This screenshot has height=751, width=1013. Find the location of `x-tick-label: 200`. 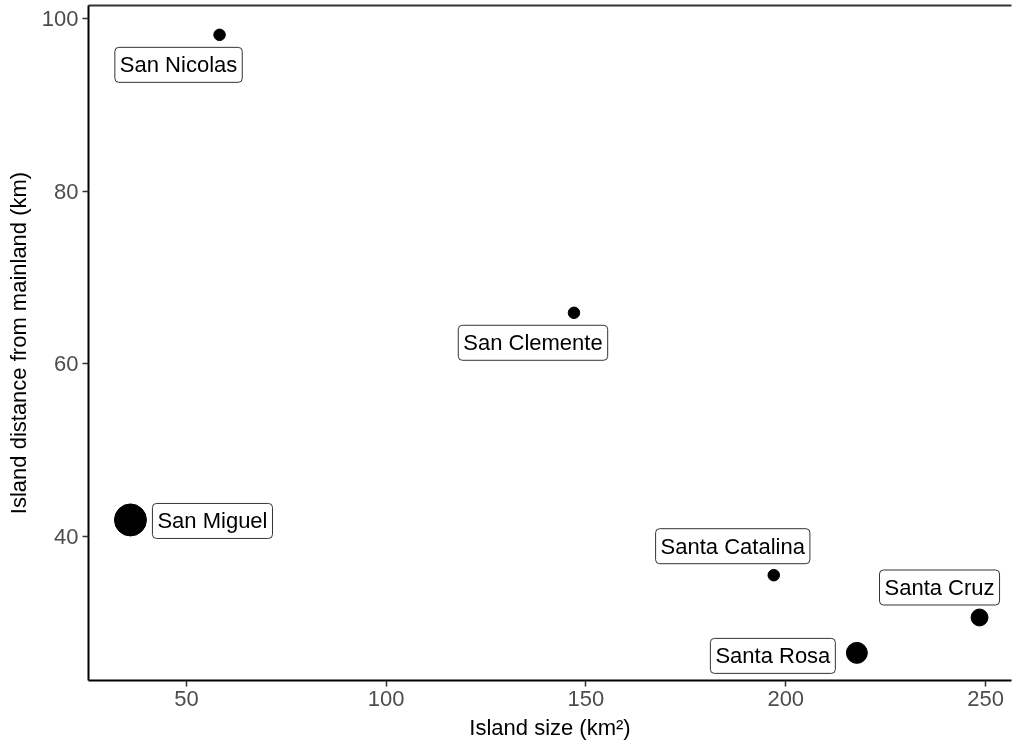

x-tick-label: 200 is located at coordinates (786, 698).